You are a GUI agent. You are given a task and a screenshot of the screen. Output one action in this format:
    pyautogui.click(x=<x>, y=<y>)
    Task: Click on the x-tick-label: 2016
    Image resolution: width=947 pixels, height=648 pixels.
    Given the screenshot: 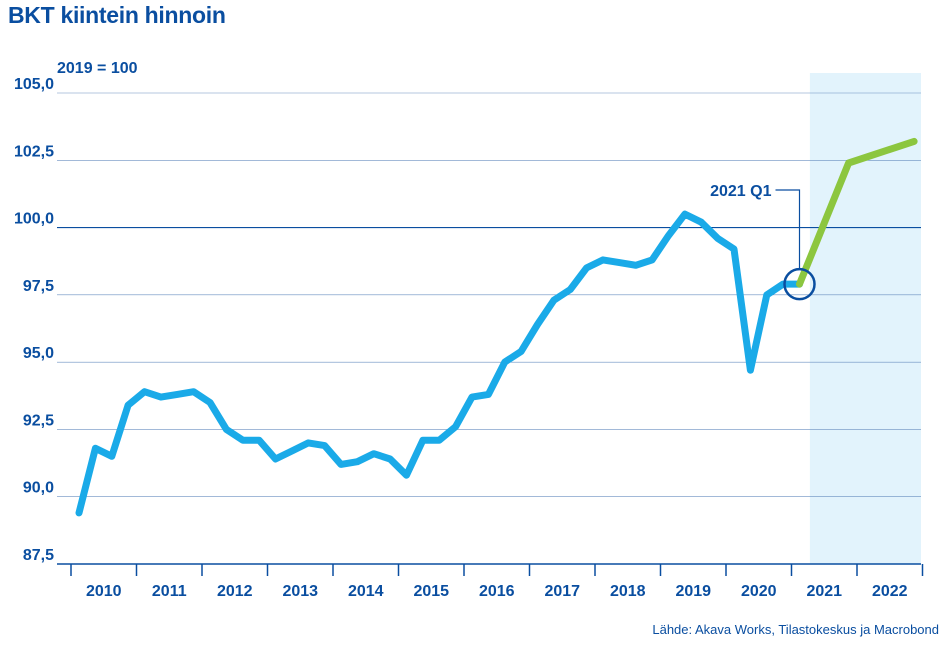 What is the action you would take?
    pyautogui.click(x=497, y=591)
    